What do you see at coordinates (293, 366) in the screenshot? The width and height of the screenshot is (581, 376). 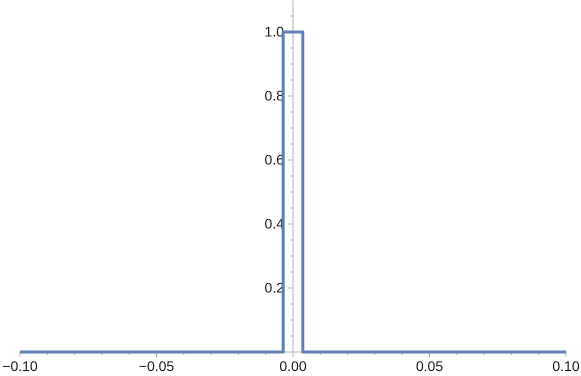 I see `x-tick-label: 0.00` at bounding box center [293, 366].